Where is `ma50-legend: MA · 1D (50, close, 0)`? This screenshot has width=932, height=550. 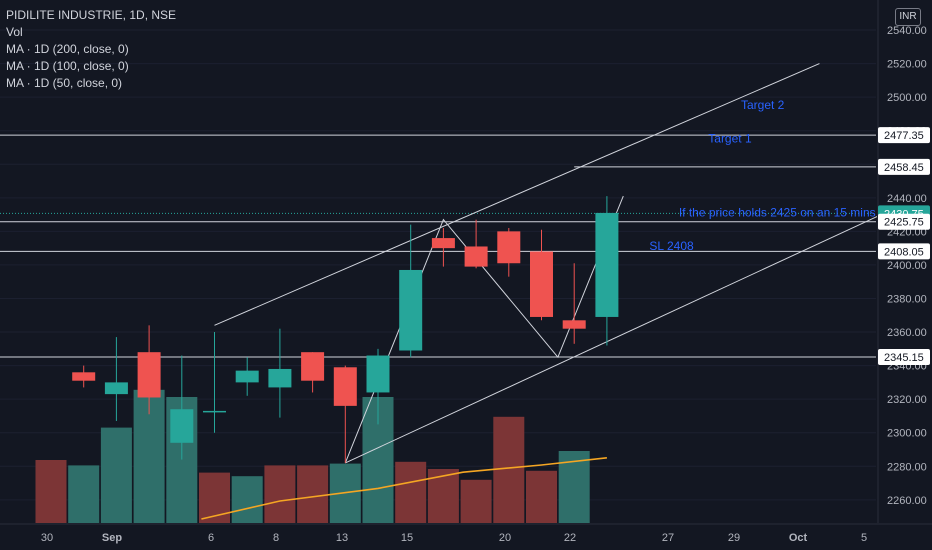
ma50-legend: MA · 1D (50, close, 0) is located at coordinates (64, 83).